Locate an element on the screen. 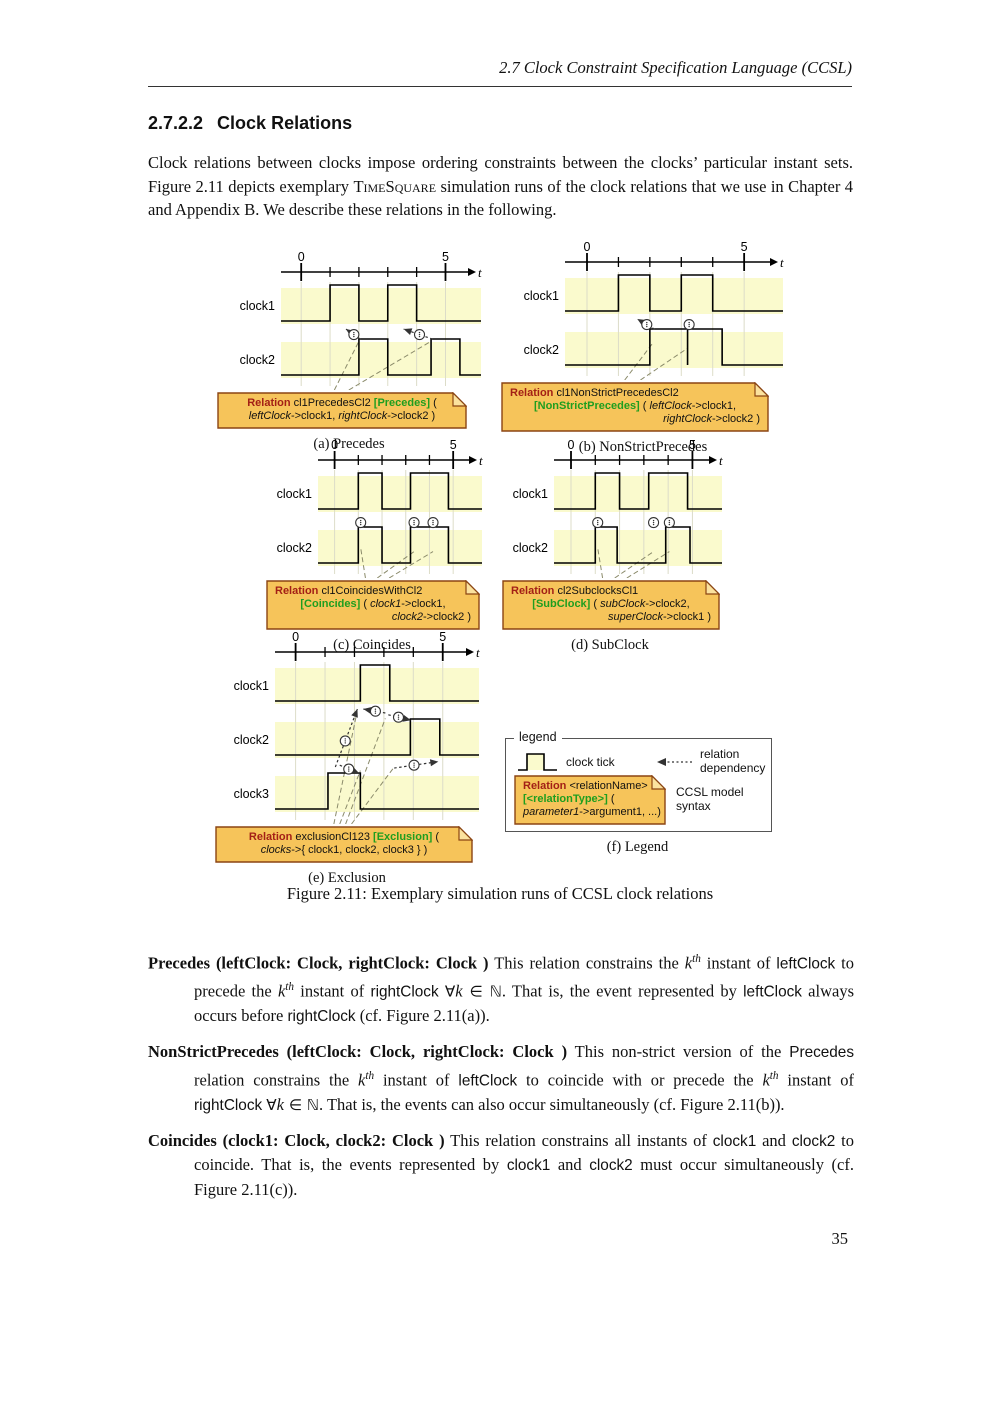 The image size is (1000, 1414). clock-tick-label: clock tick is located at coordinates (590, 762).